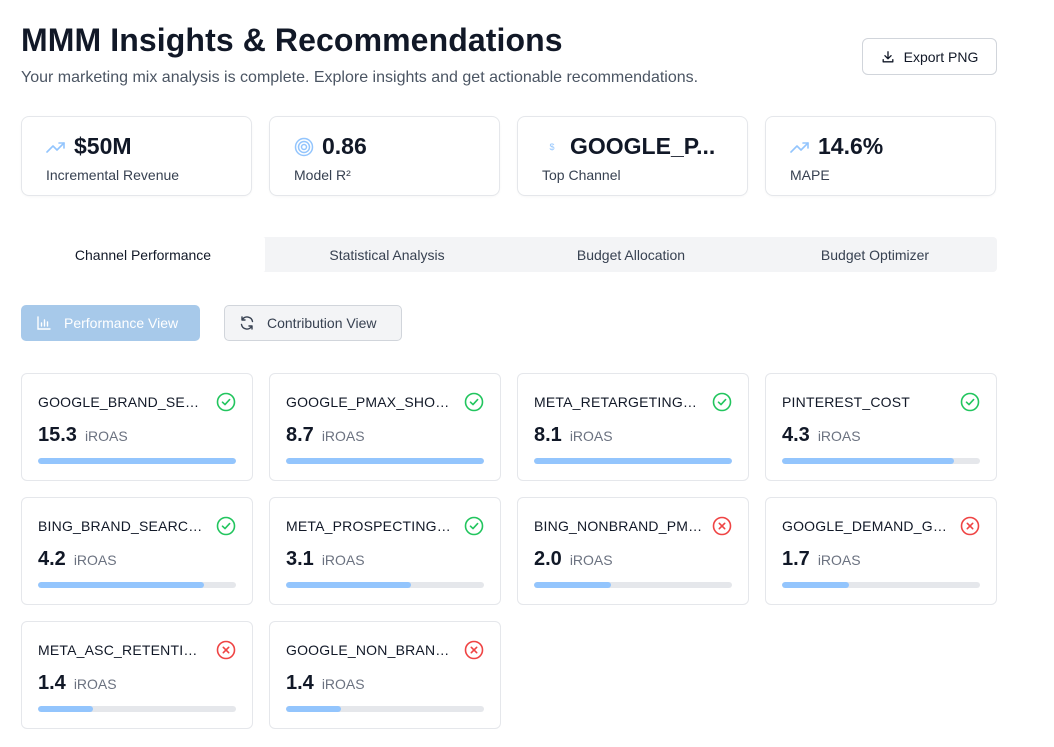 Image resolution: width=1054 pixels, height=747 pixels. Describe the element at coordinates (881, 427) in the screenshot. I see `channel-card: PINTEREST_COST 4.3 iROAS` at that location.